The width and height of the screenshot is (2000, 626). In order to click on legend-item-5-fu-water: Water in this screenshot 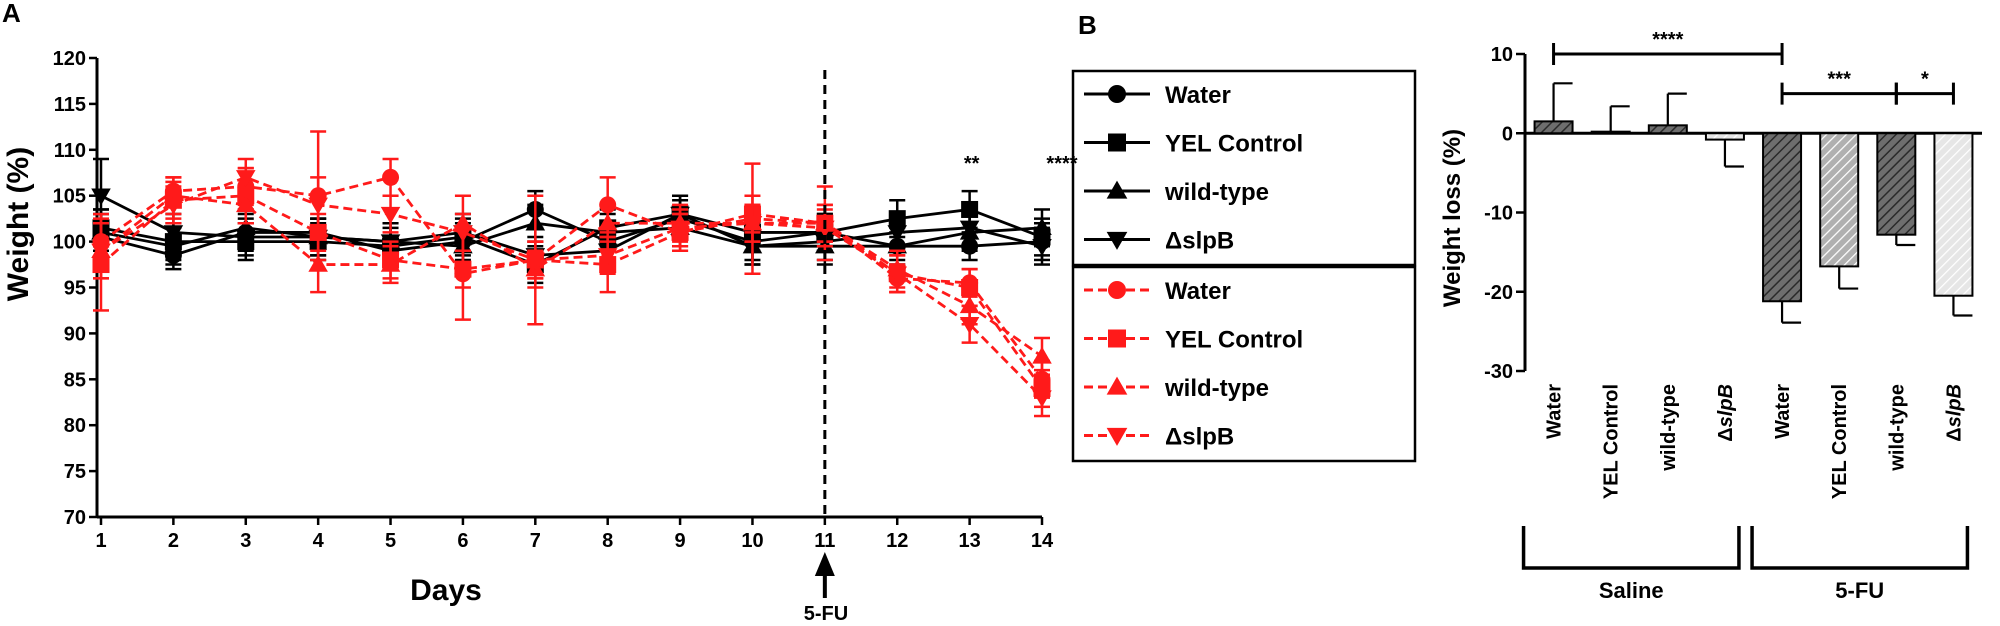, I will do `click(1157, 291)`.